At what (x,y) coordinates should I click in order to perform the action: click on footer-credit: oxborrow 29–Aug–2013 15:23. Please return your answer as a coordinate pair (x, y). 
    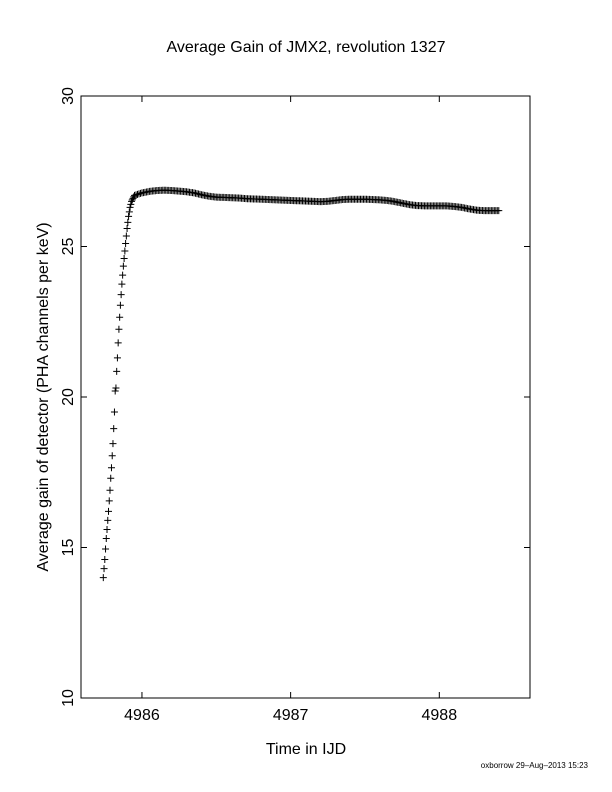
    Looking at the image, I should click on (534, 765).